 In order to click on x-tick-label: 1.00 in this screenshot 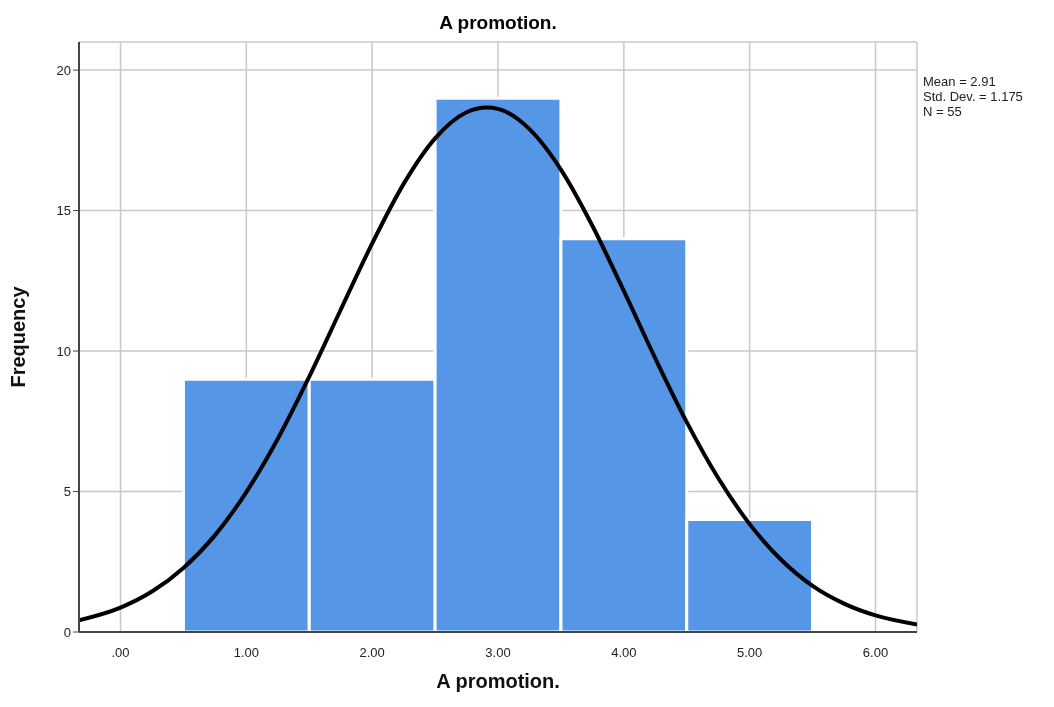, I will do `click(246, 653)`.